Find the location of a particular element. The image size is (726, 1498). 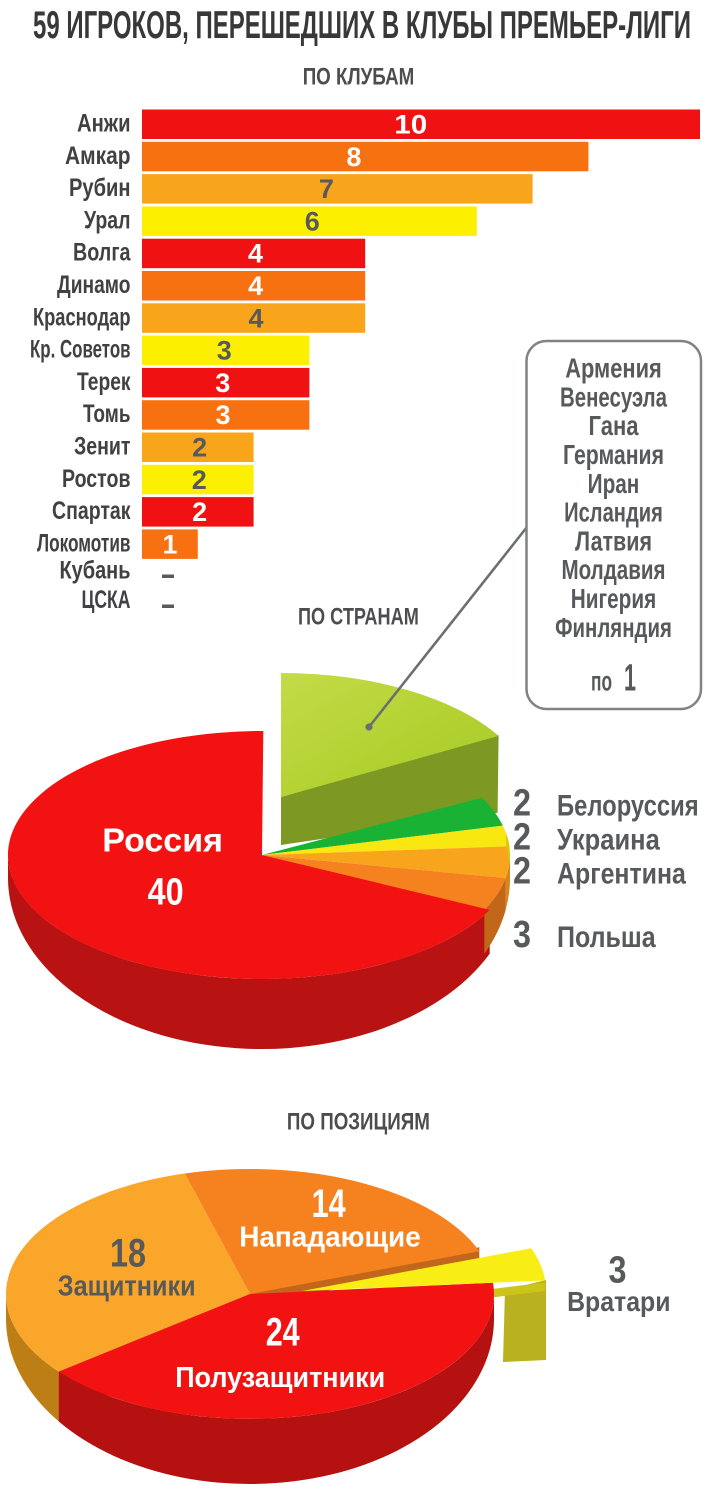

svg-text: Волга is located at coordinates (102, 253).